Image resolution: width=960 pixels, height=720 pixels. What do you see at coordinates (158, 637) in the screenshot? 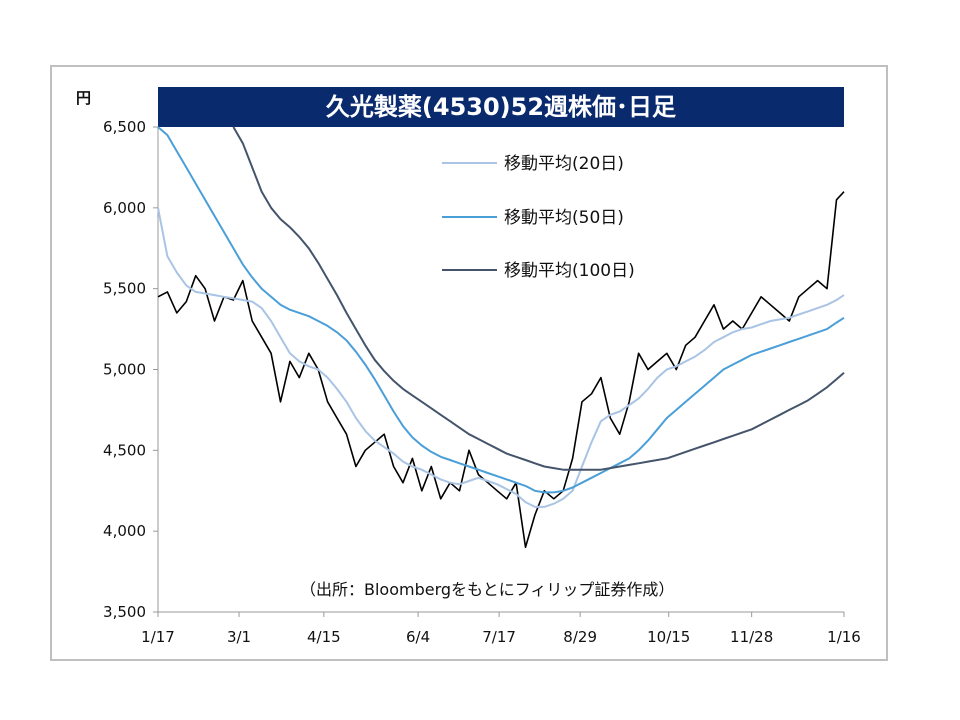
I see `x-tick-label: 1/17` at bounding box center [158, 637].